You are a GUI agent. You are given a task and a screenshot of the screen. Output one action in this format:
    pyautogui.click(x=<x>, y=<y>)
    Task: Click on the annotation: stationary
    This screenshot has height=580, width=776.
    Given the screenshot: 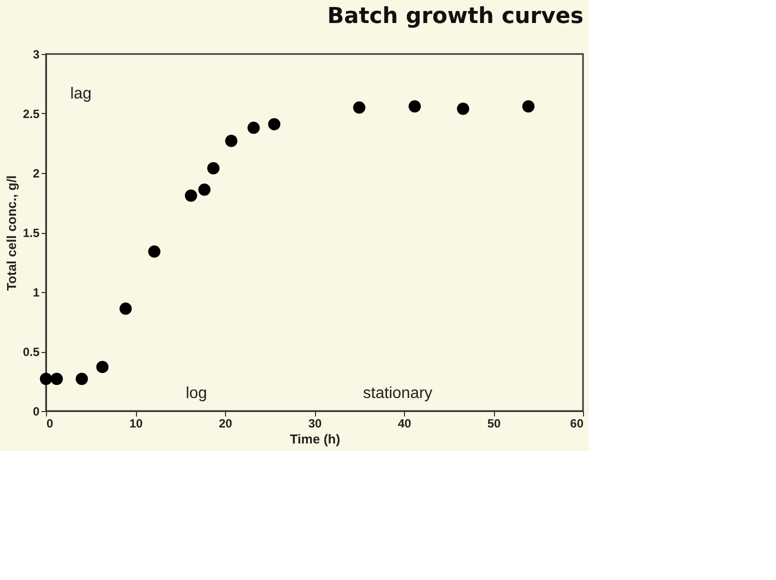 What is the action you would take?
    pyautogui.click(x=397, y=393)
    